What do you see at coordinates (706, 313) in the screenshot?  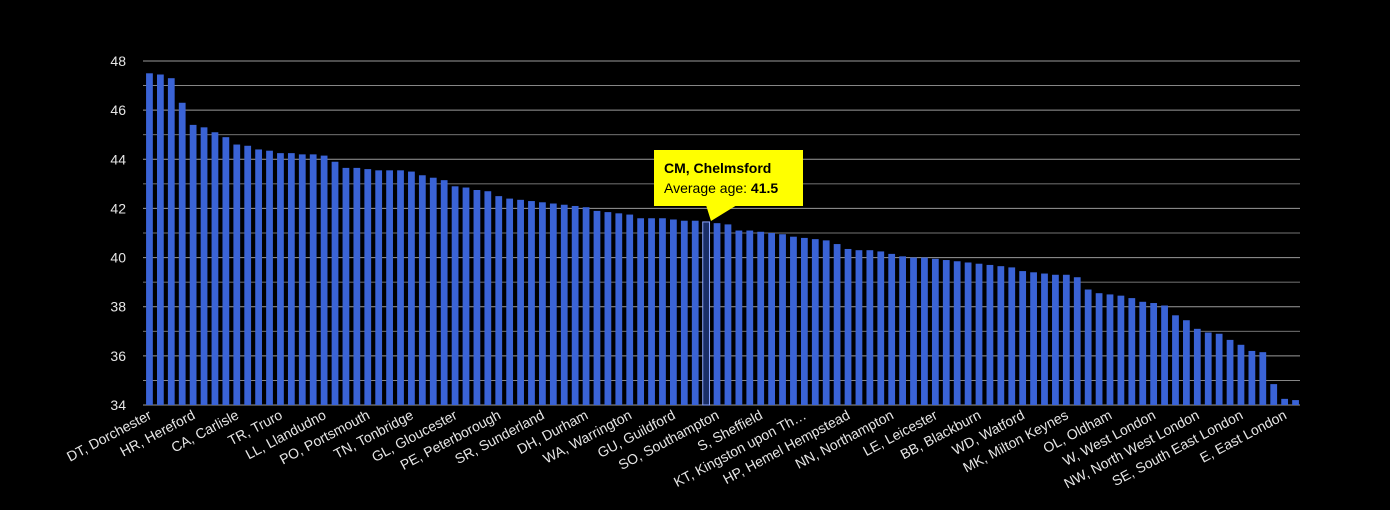 I see `bar-highlighted` at bounding box center [706, 313].